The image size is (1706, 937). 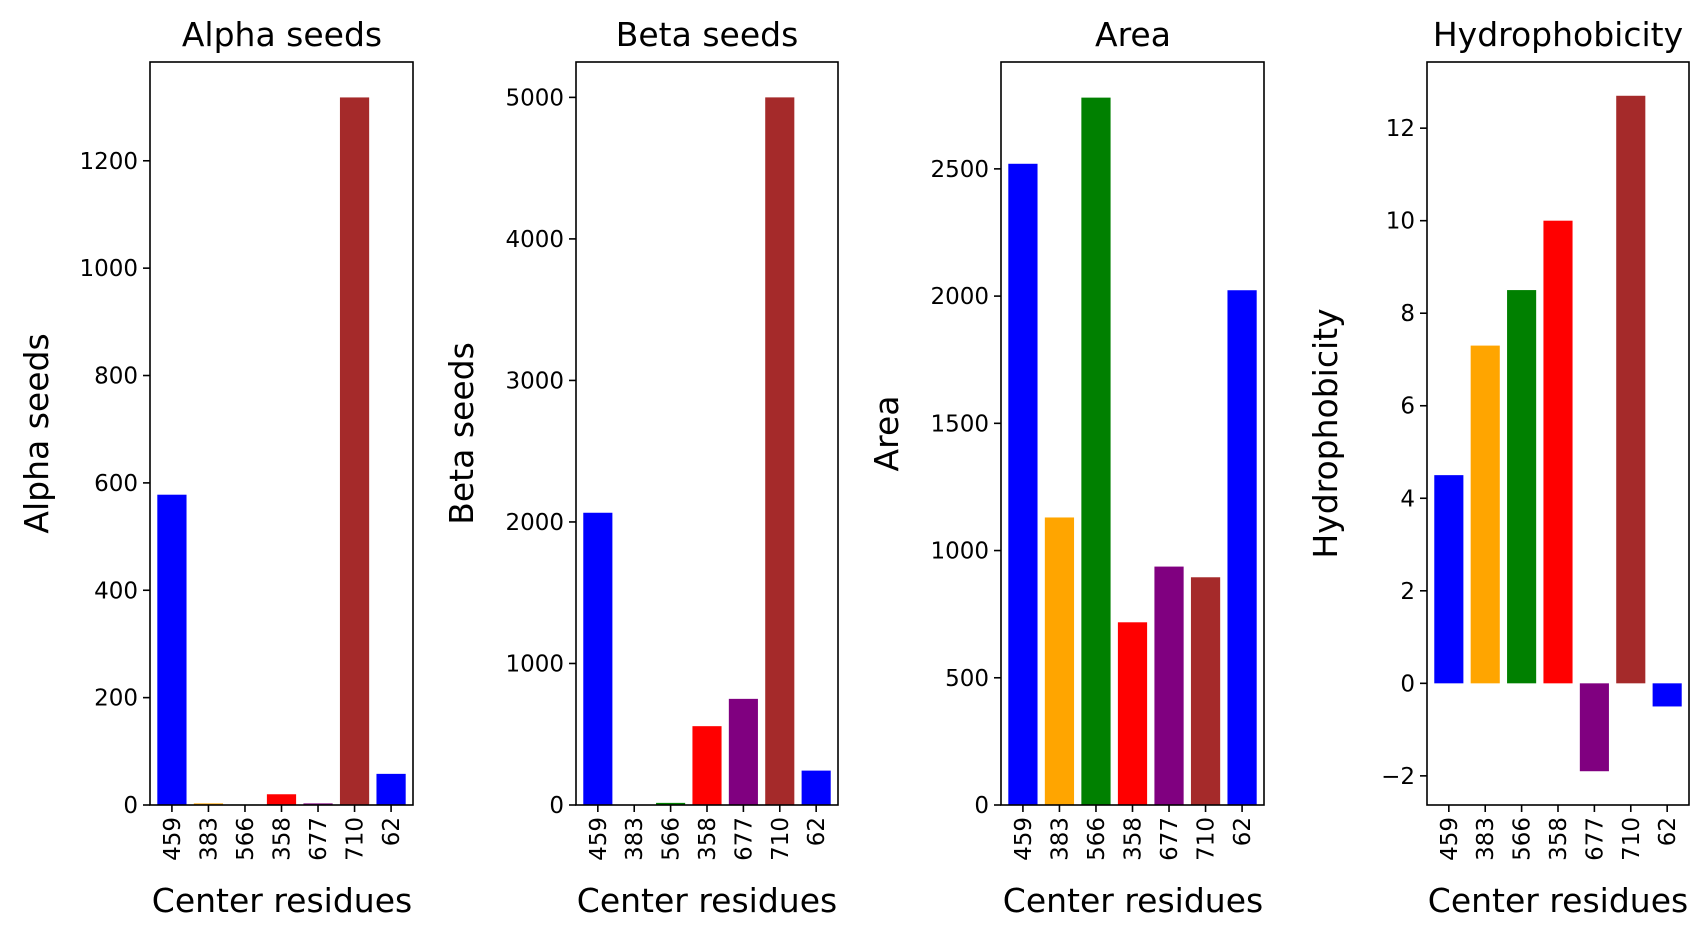 What do you see at coordinates (534, 381) in the screenshot?
I see `y-tick-label: 3000` at bounding box center [534, 381].